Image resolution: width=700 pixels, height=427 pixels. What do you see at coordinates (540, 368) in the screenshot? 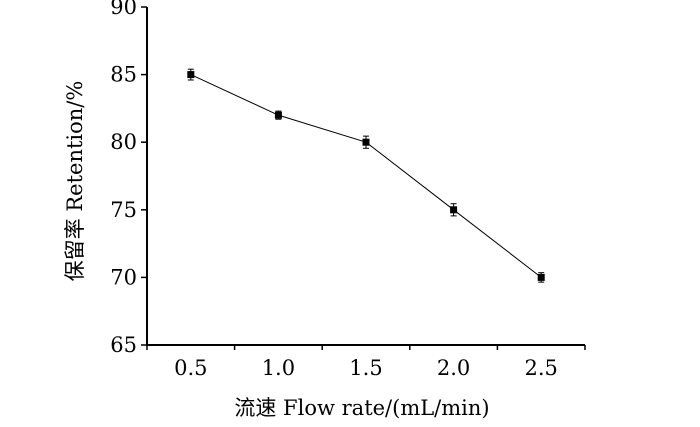
I see `x-tick-label: 2.5` at bounding box center [540, 368].